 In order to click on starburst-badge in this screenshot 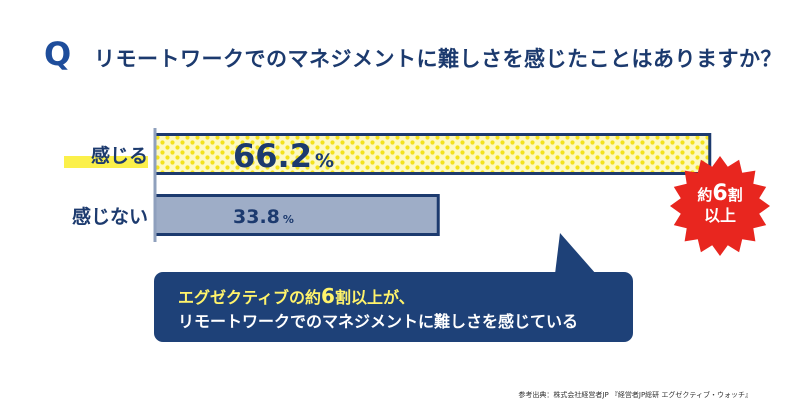, I will do `click(720, 206)`.